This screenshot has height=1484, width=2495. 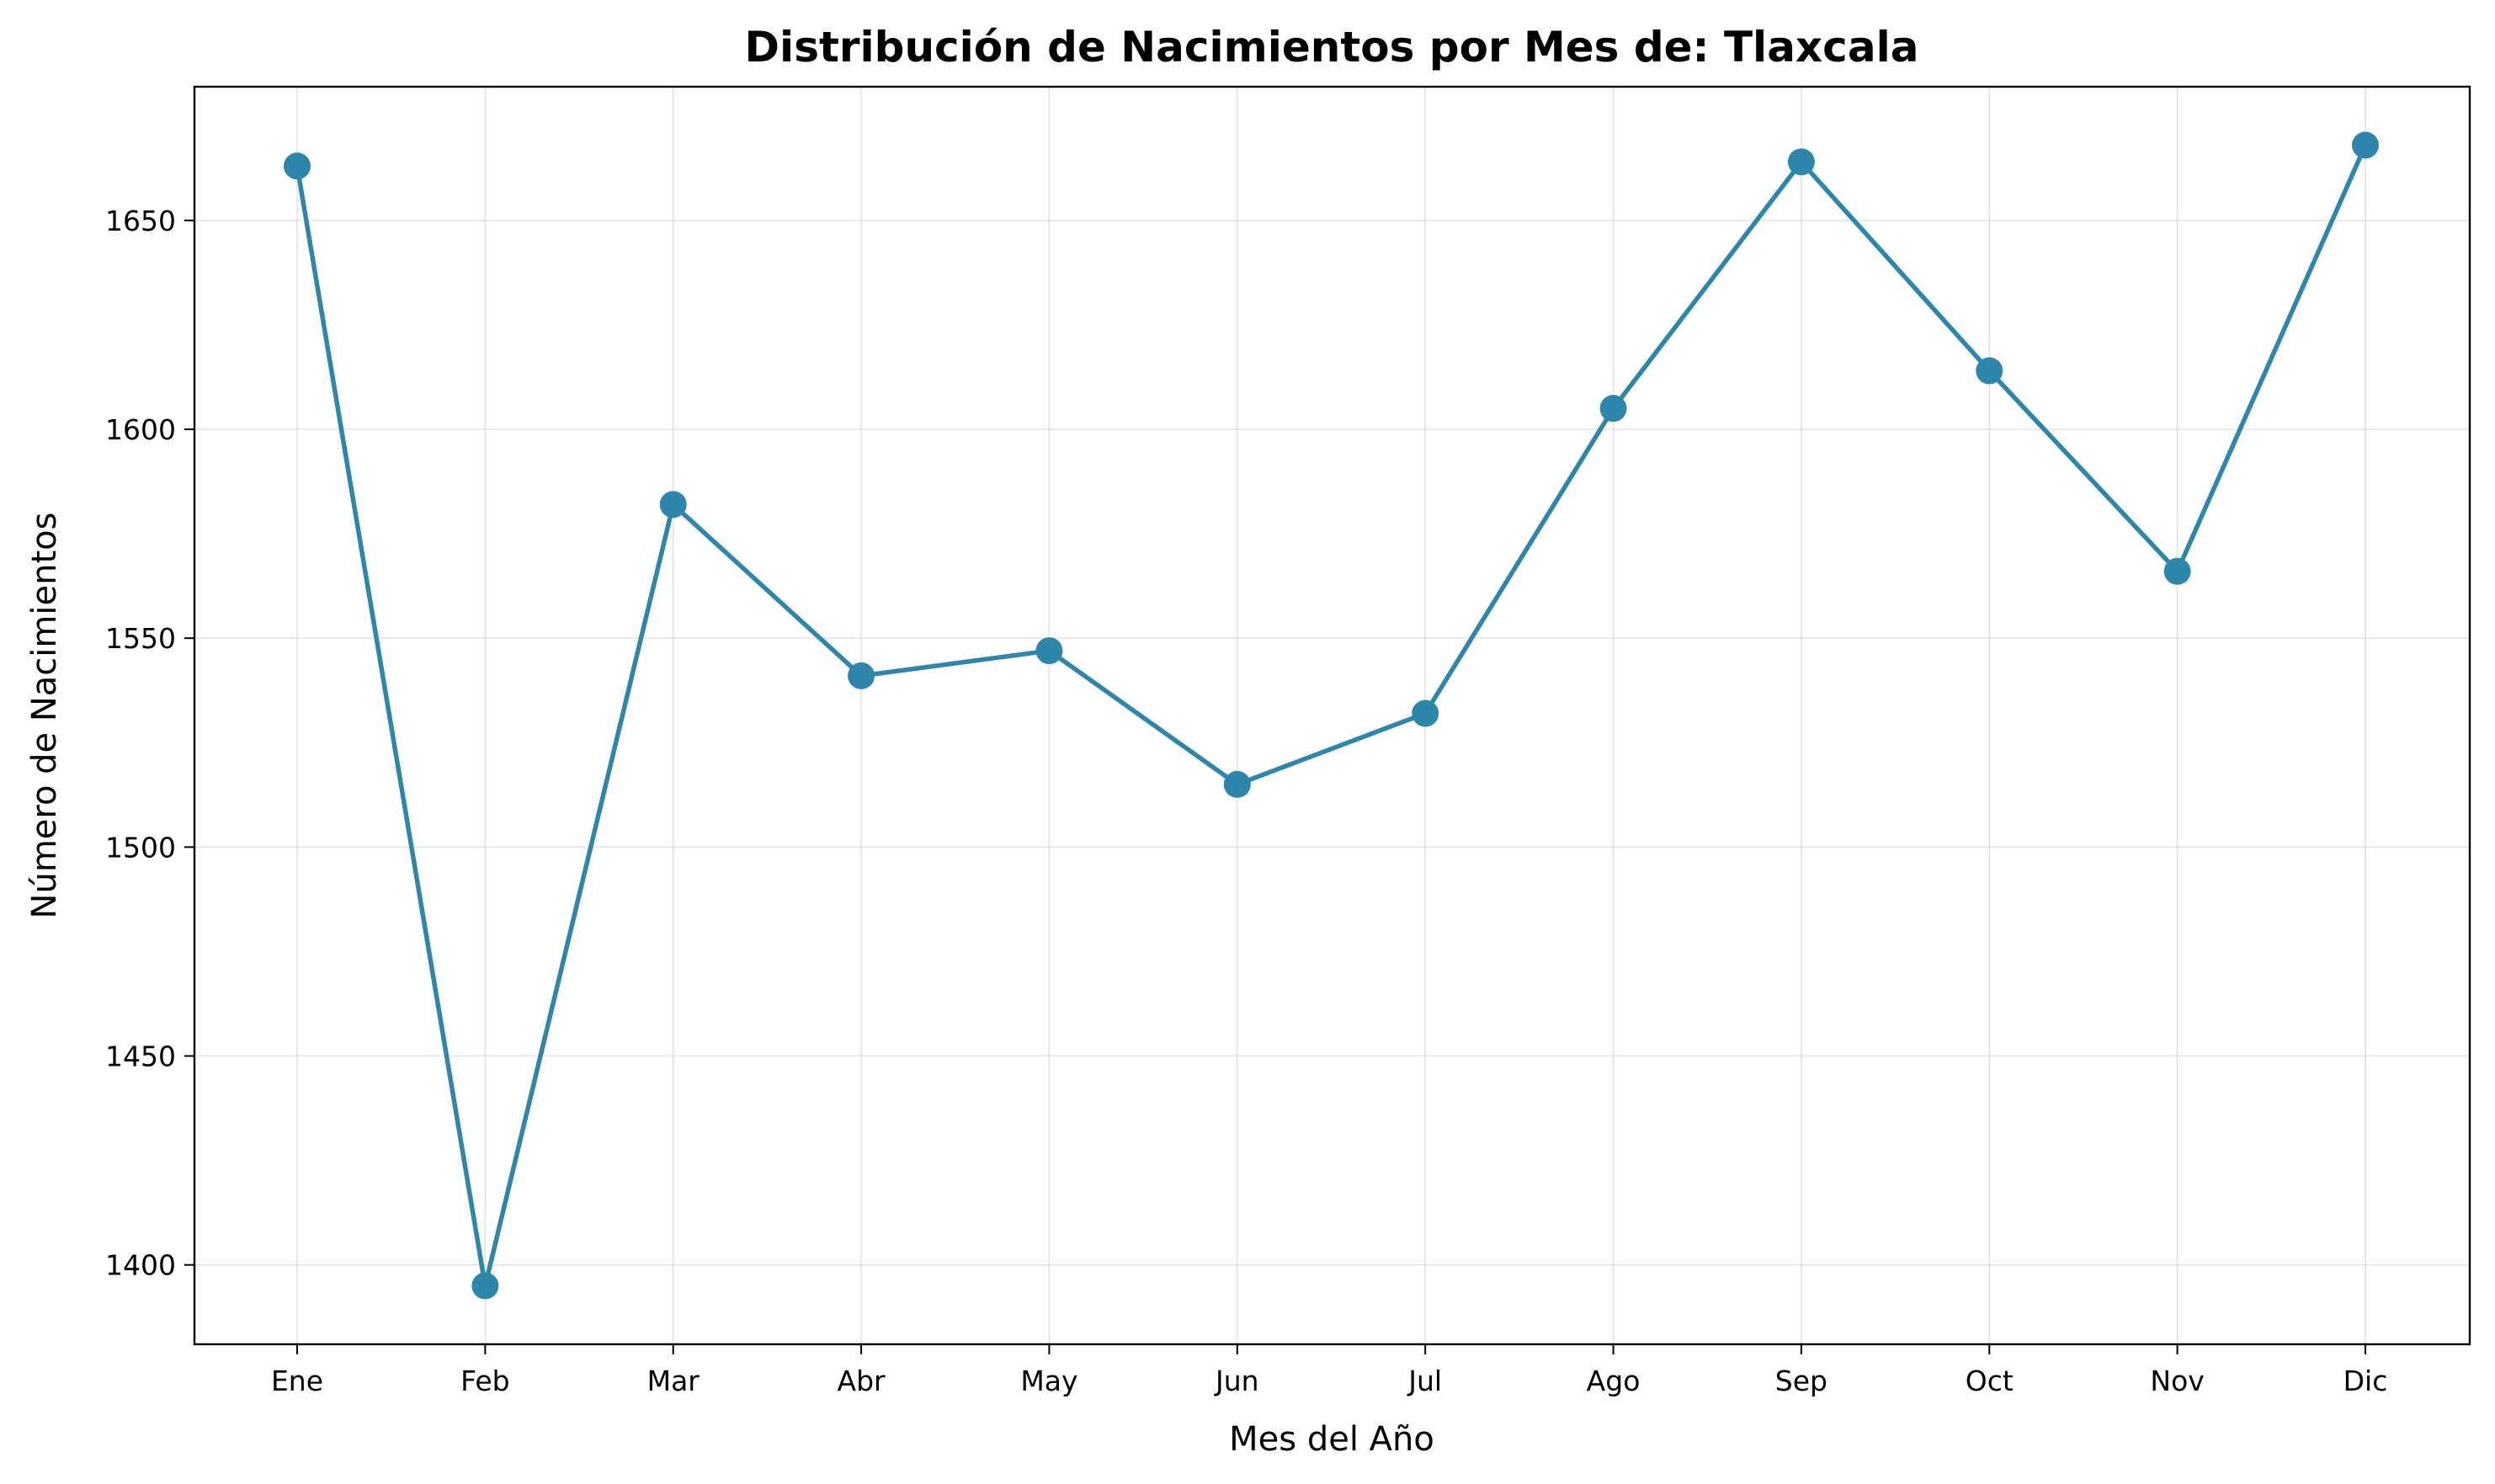 What do you see at coordinates (2365, 1380) in the screenshot?
I see `x-tick-label: Dic` at bounding box center [2365, 1380].